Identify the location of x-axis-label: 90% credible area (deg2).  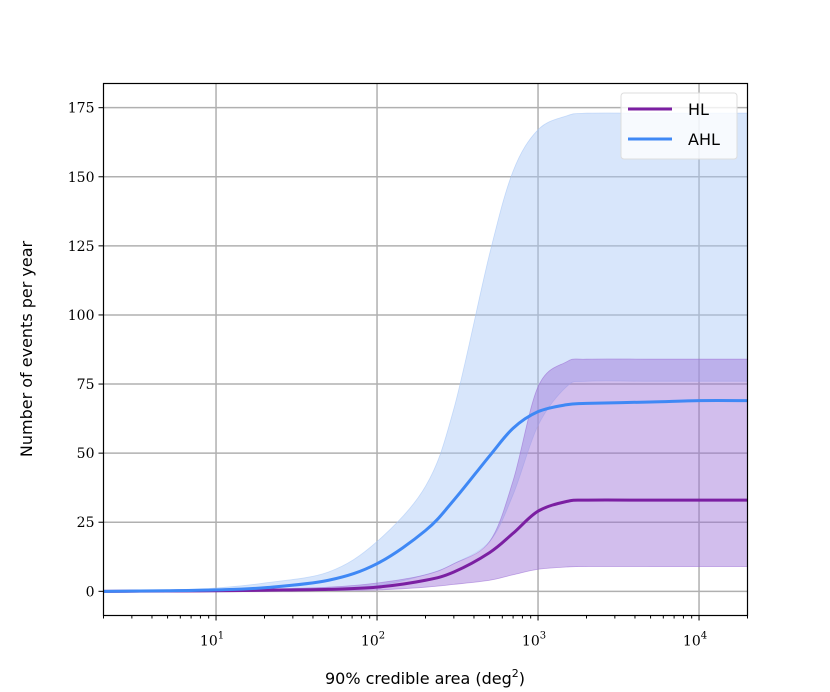
(425, 677).